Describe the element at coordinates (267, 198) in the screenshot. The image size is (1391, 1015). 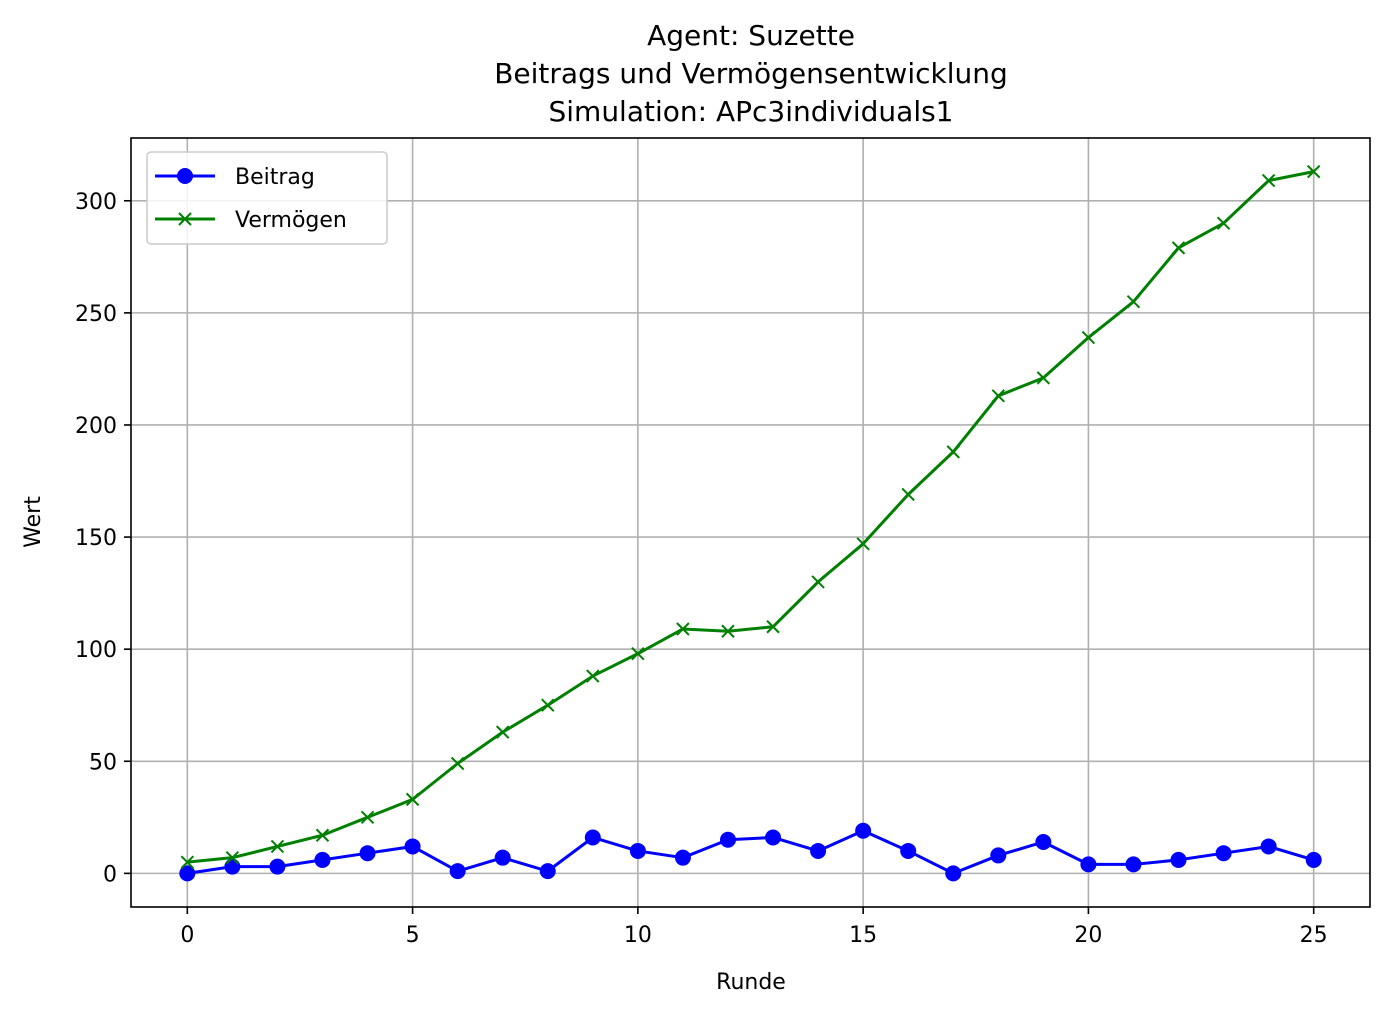
I see `legend: Beitrag Vermögen` at that location.